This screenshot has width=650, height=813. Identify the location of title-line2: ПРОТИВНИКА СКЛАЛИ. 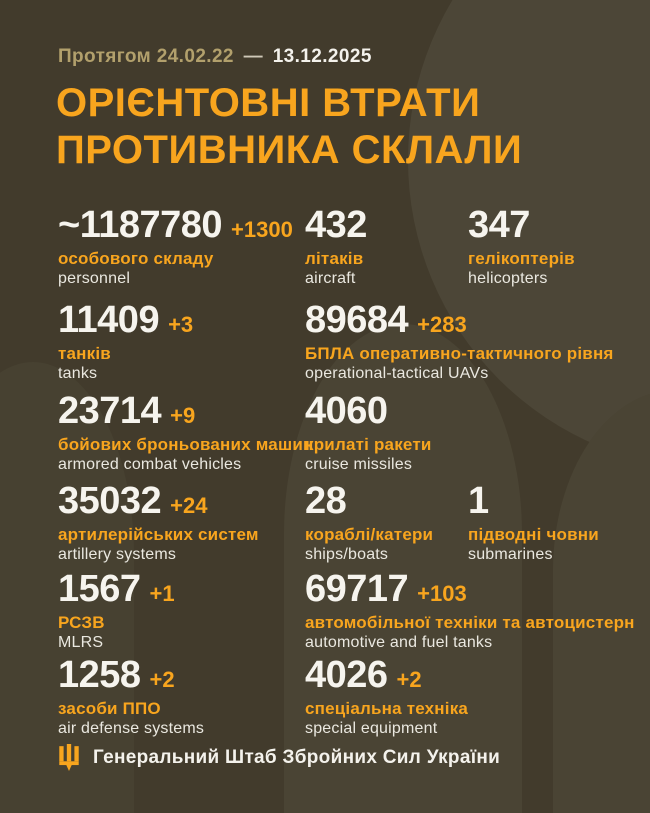
(289, 150).